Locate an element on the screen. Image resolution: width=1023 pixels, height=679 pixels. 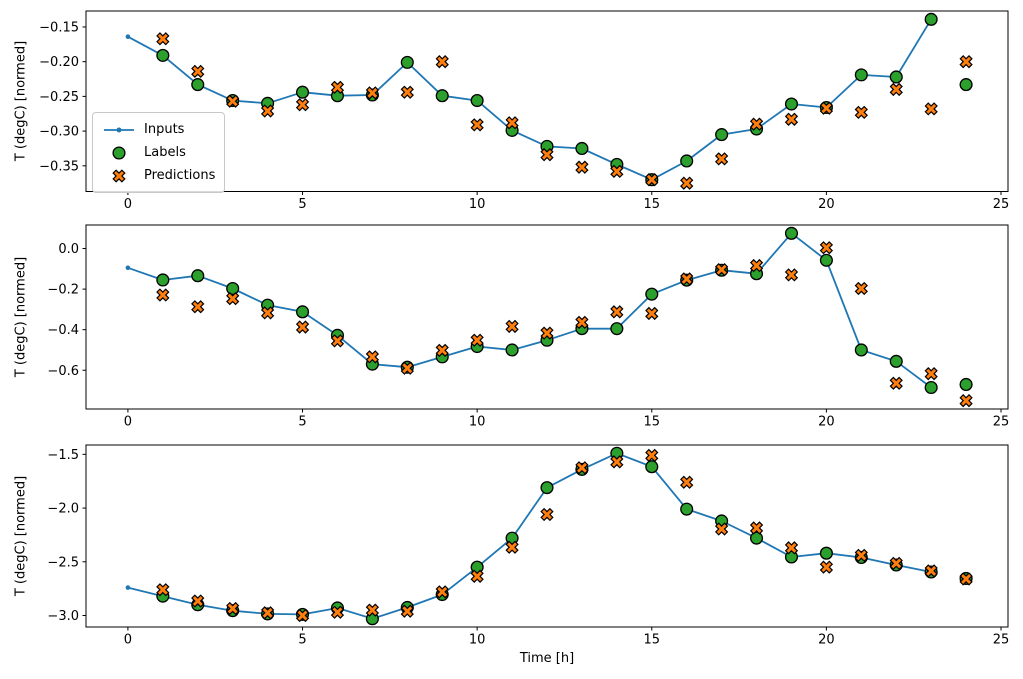
y-tick-label: −0.30 is located at coordinates (59, 132).